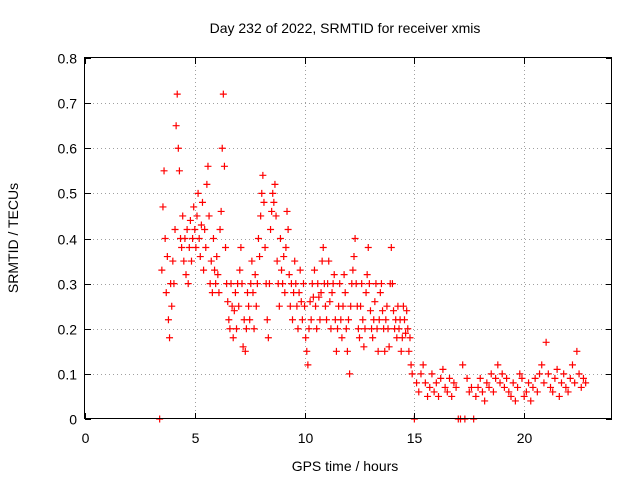 The image size is (640, 480). I want to click on y-tick-label: 0.2, so click(68, 330).